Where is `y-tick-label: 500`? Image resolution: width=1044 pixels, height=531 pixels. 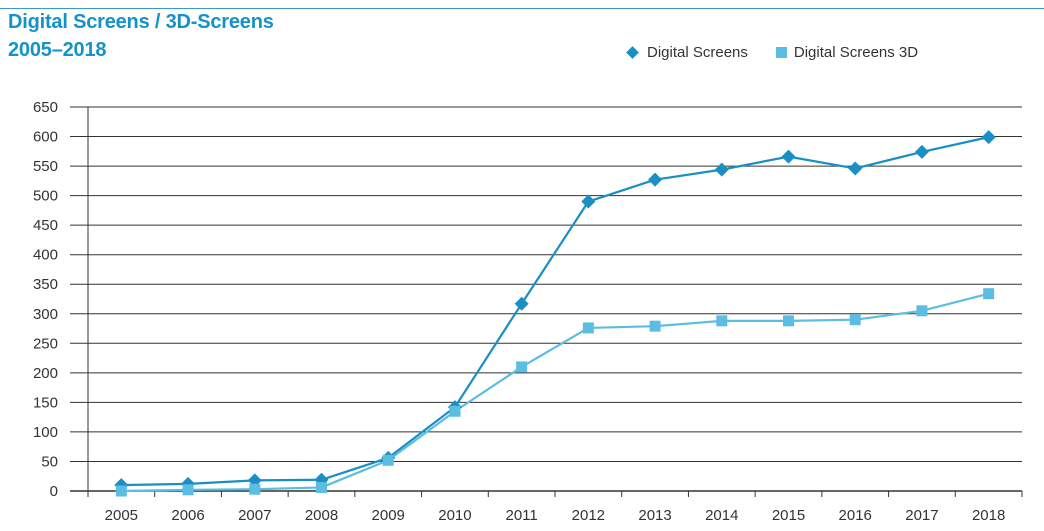
y-tick-label: 500 is located at coordinates (45, 196).